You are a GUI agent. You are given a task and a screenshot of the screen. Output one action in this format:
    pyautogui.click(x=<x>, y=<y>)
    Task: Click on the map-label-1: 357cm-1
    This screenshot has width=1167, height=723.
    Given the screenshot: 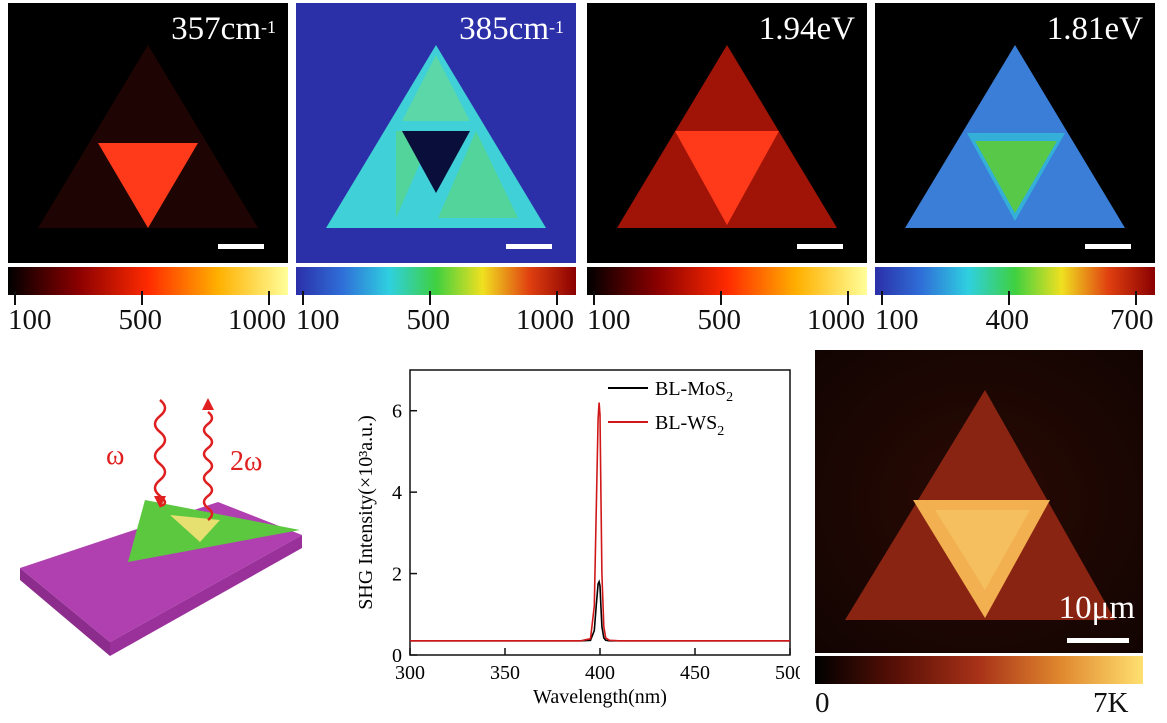 What is the action you would take?
    pyautogui.click(x=223, y=29)
    